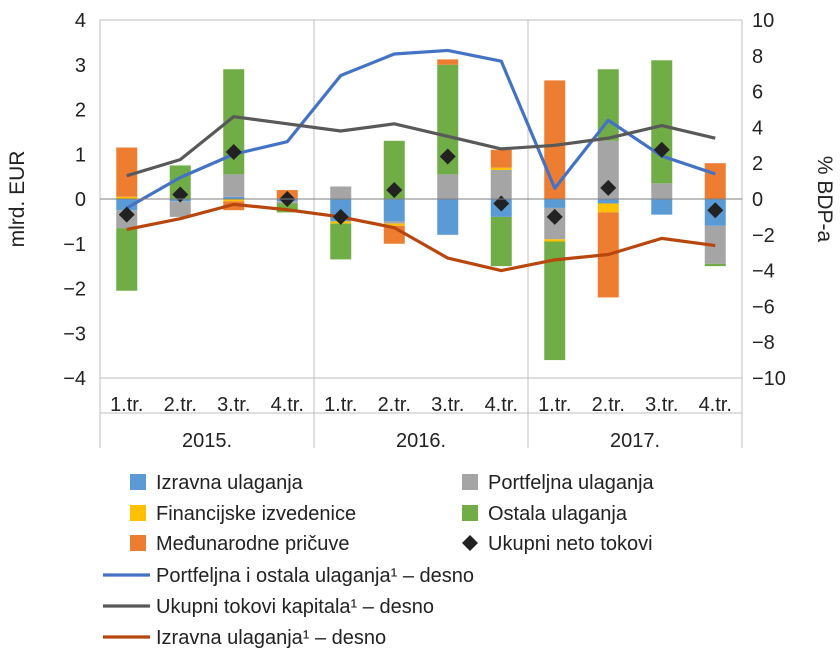 This screenshot has height=660, width=840. Describe the element at coordinates (80, 66) in the screenshot. I see `y-tick-label: 3` at that location.